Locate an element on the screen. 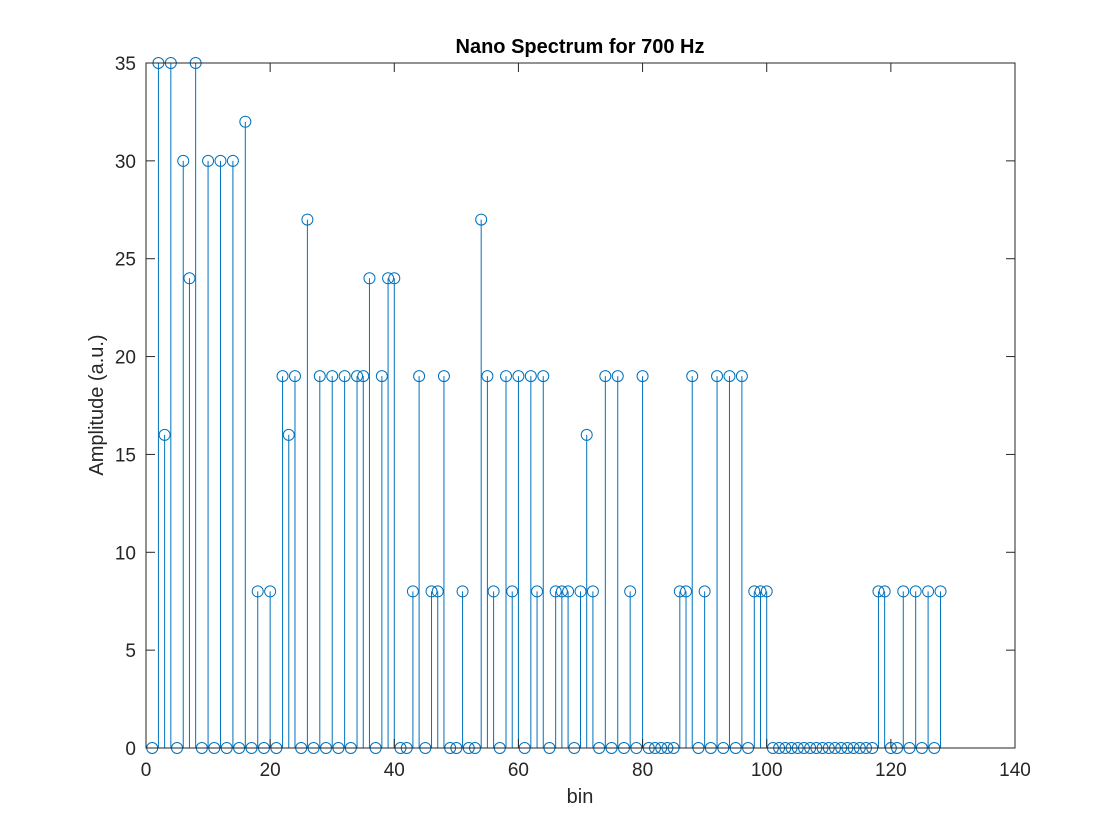 Image resolution: width=1120 pixels, height=840 pixels. y-tick-label: 25 is located at coordinates (125, 260).